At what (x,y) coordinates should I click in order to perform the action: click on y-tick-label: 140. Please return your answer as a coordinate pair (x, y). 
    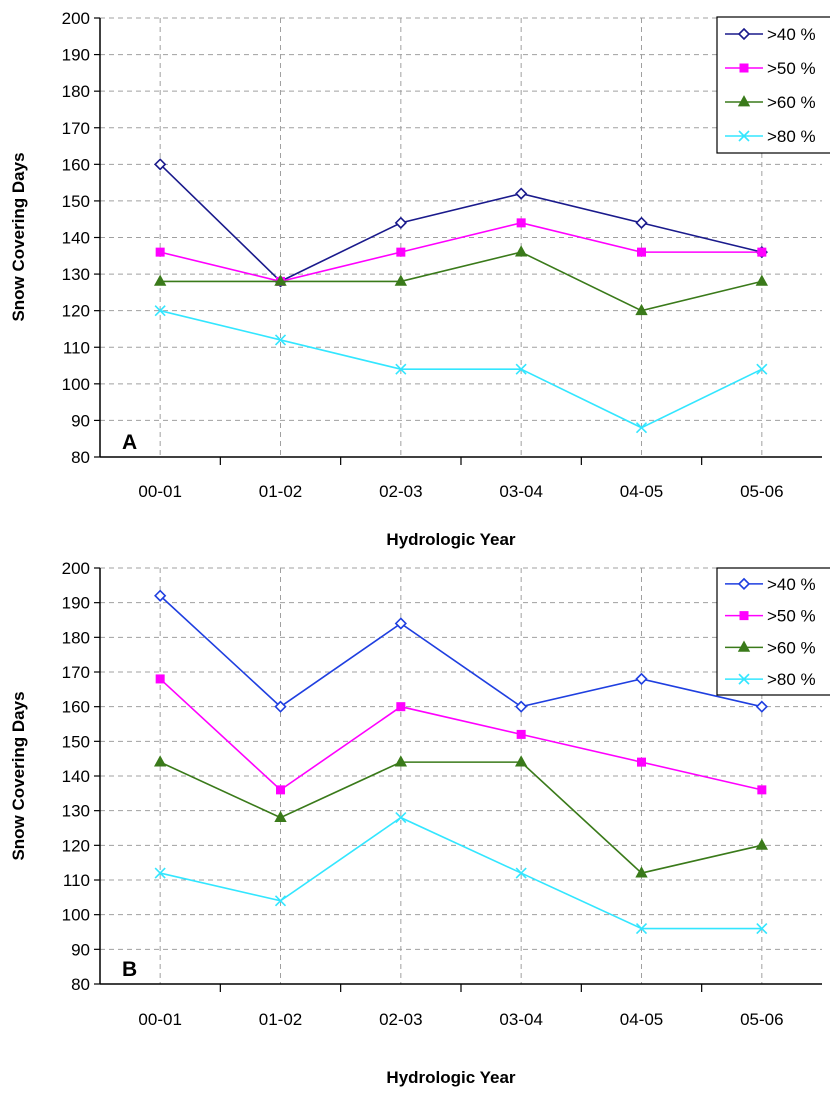
    Looking at the image, I should click on (76, 776).